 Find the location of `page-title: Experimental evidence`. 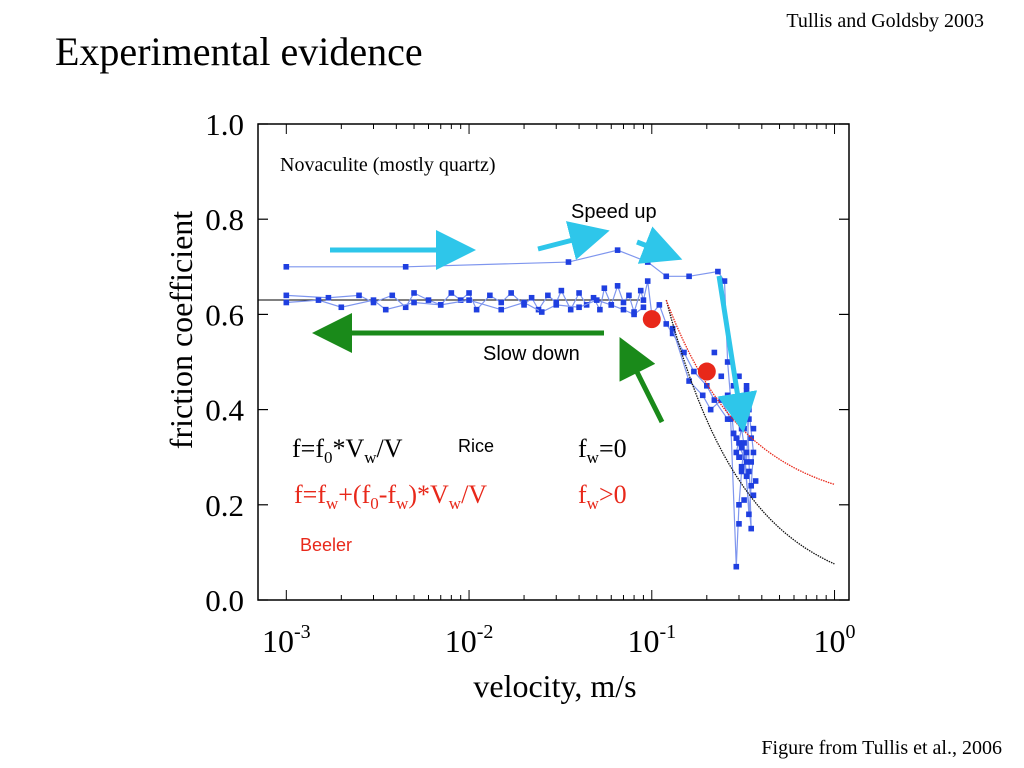

page-title: Experimental evidence is located at coordinates (239, 51).